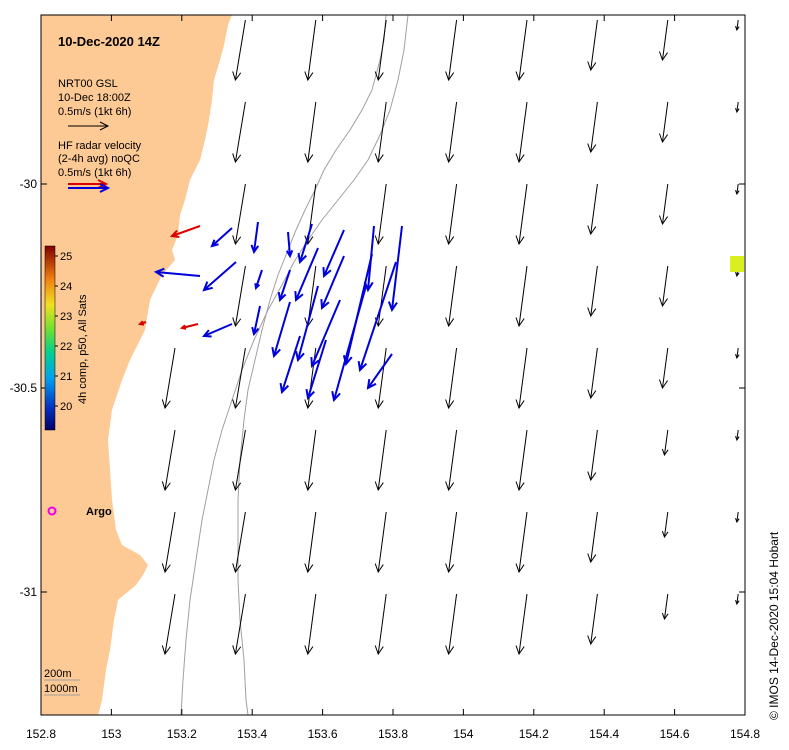 The height and width of the screenshot is (750, 789). What do you see at coordinates (745, 734) in the screenshot?
I see `x-tick-label: 154.8` at bounding box center [745, 734].